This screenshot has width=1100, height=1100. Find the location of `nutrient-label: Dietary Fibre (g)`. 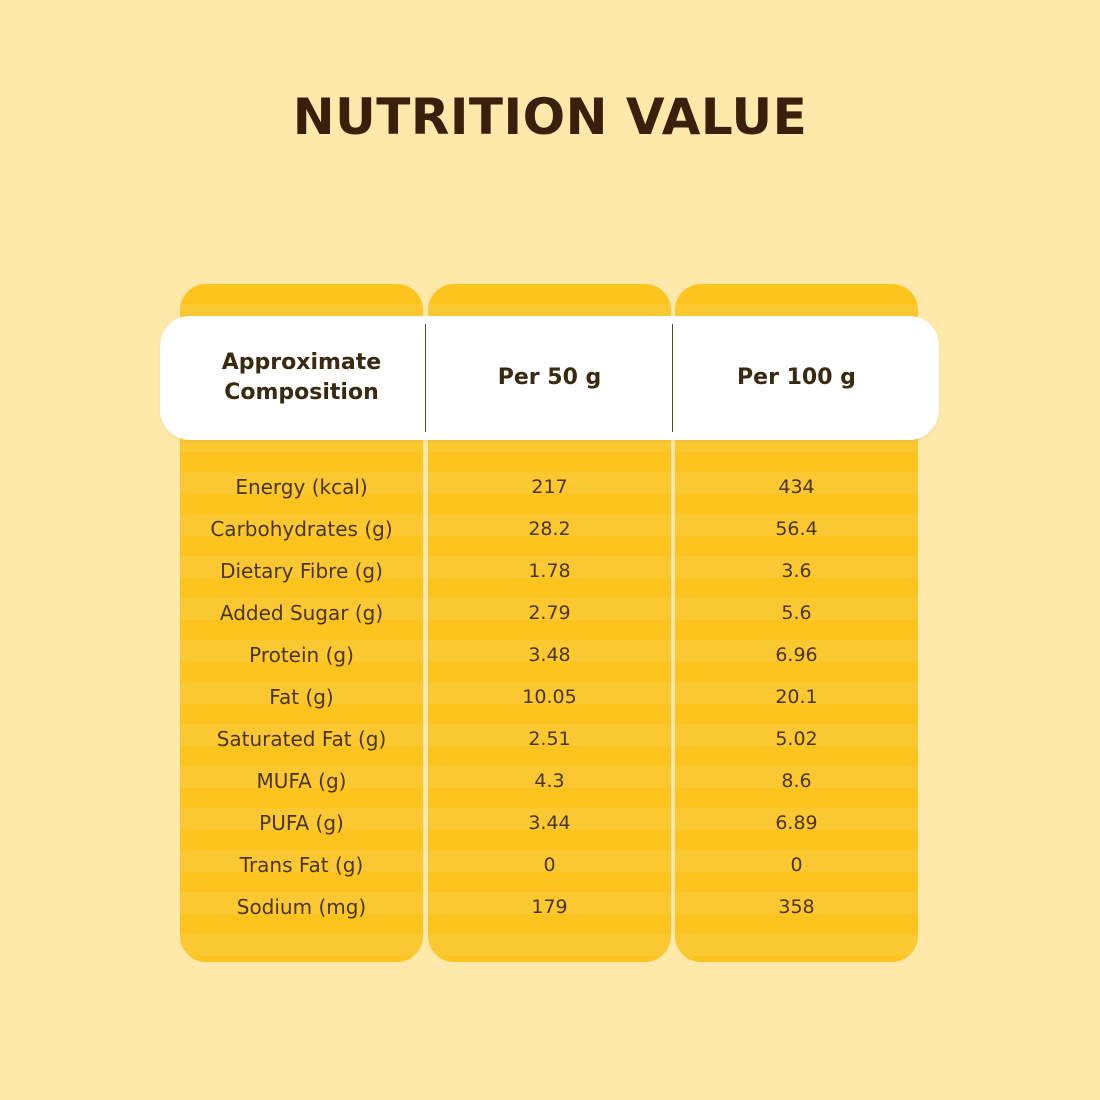

nutrient-label: Dietary Fibre (g) is located at coordinates (301, 571).